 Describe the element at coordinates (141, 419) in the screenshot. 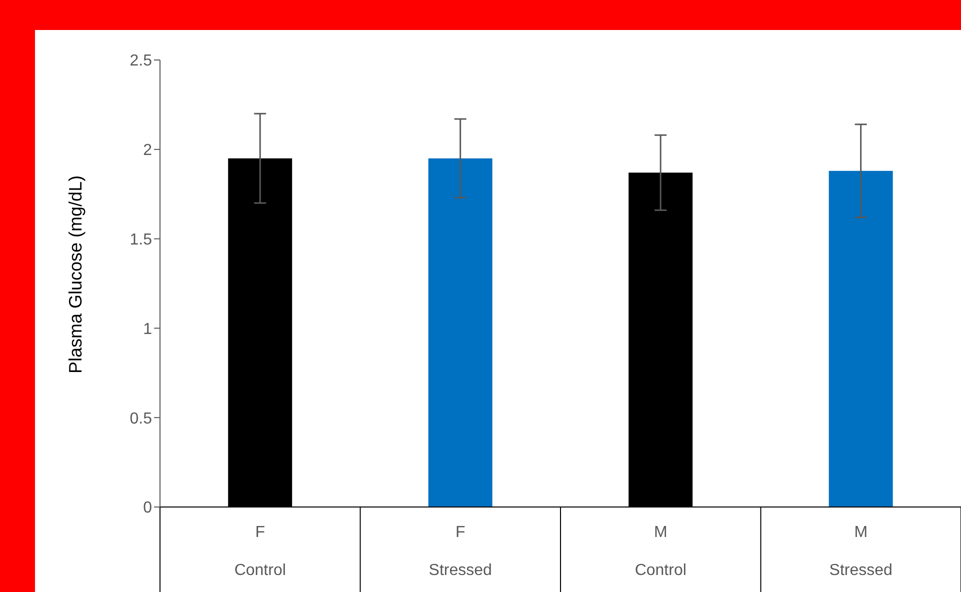

I see `y-tick-label: 0.5` at that location.